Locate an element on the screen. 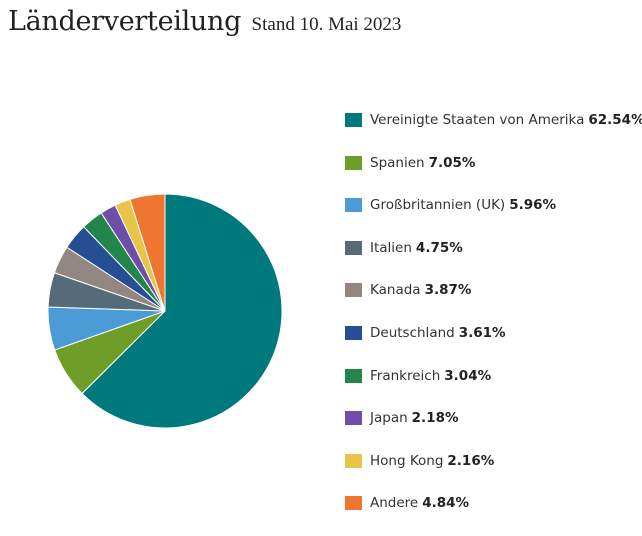 This screenshot has width=642, height=536. legend-item: Deutschland 3.61% is located at coordinates (493, 344).